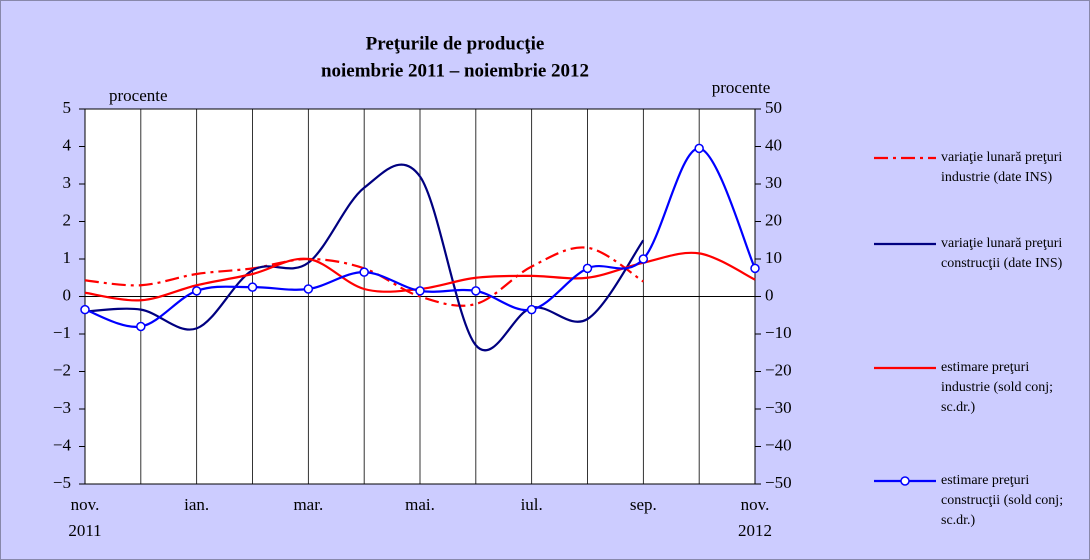  What do you see at coordinates (755, 530) in the screenshot?
I see `x-tick-label: 2012` at bounding box center [755, 530].